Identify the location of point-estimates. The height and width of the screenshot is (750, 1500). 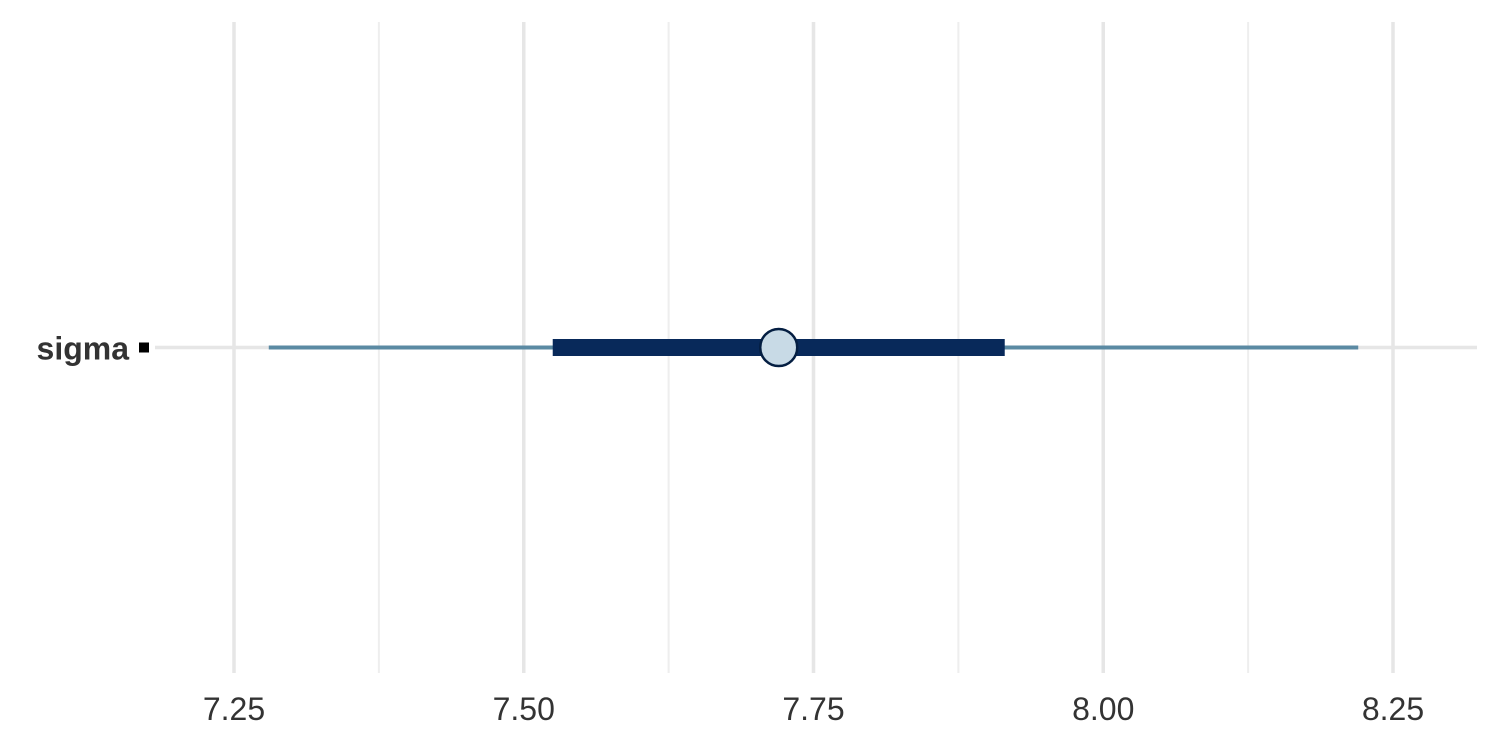
(778, 347).